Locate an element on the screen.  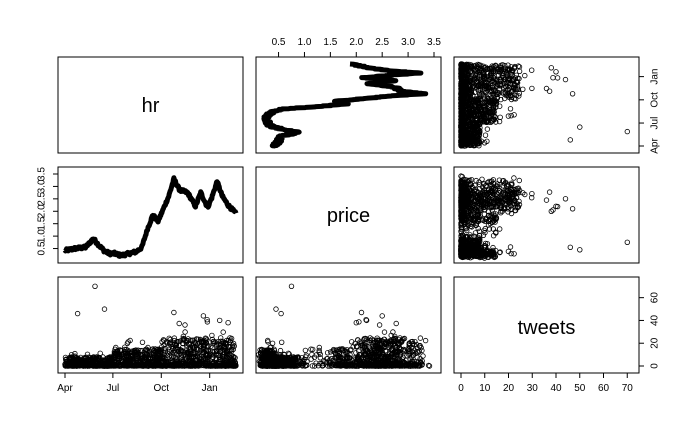
diag-label-hr: hr is located at coordinates (151, 106).